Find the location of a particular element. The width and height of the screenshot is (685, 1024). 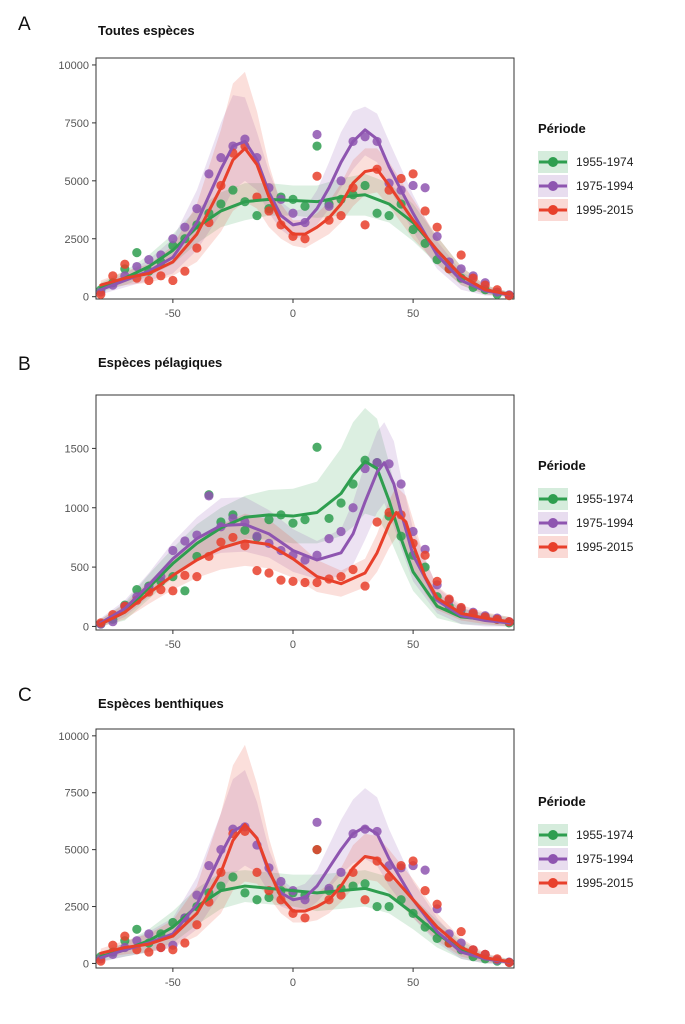

y-tick-label: 2500 is located at coordinates (77, 240).